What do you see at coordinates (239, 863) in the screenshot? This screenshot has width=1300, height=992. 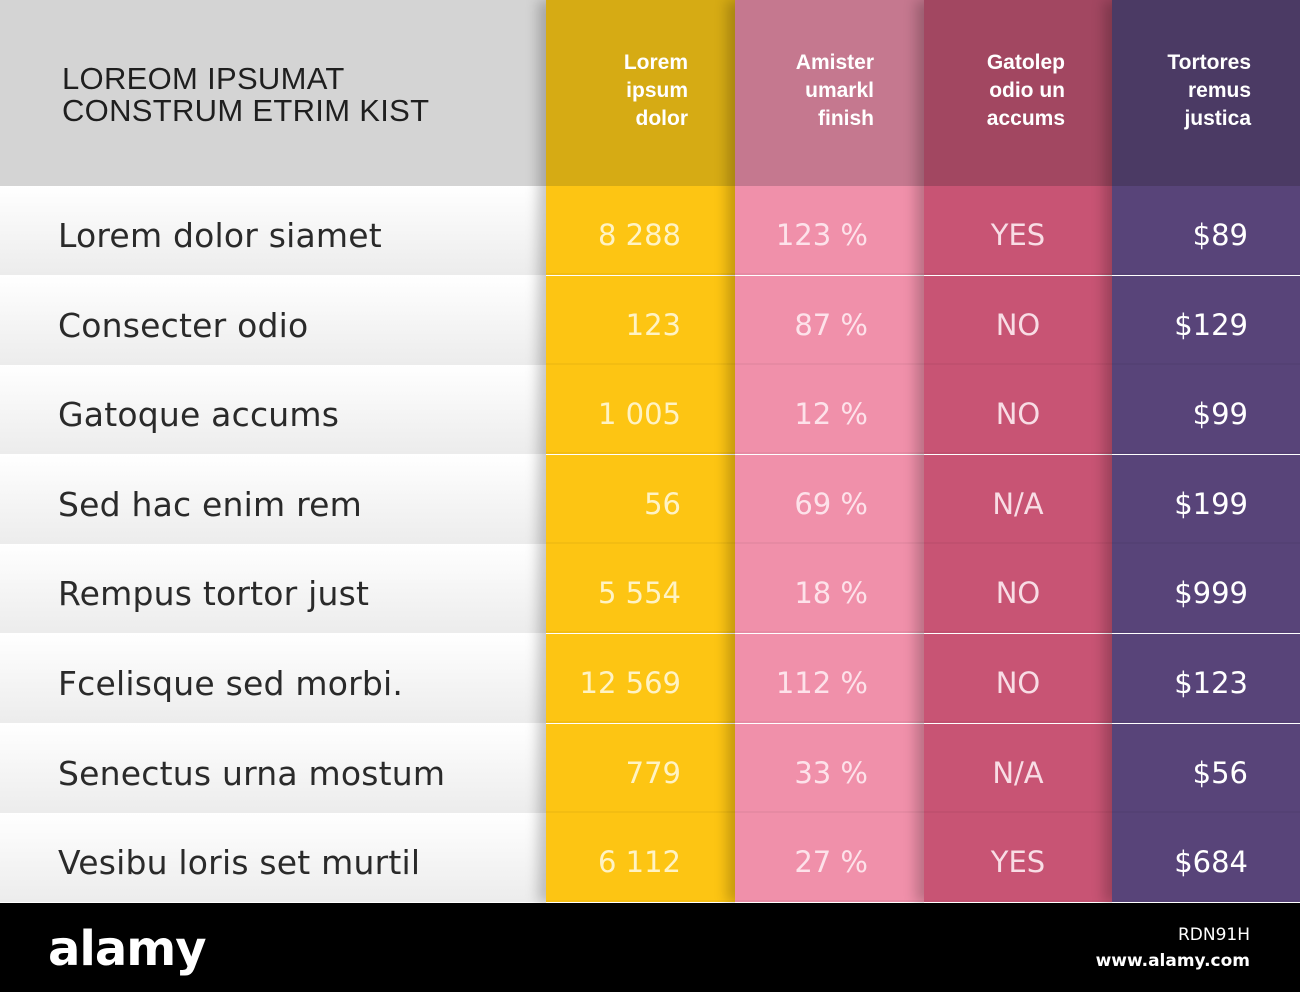 I see `row-label-text: Vesibu loris set murtil` at bounding box center [239, 863].